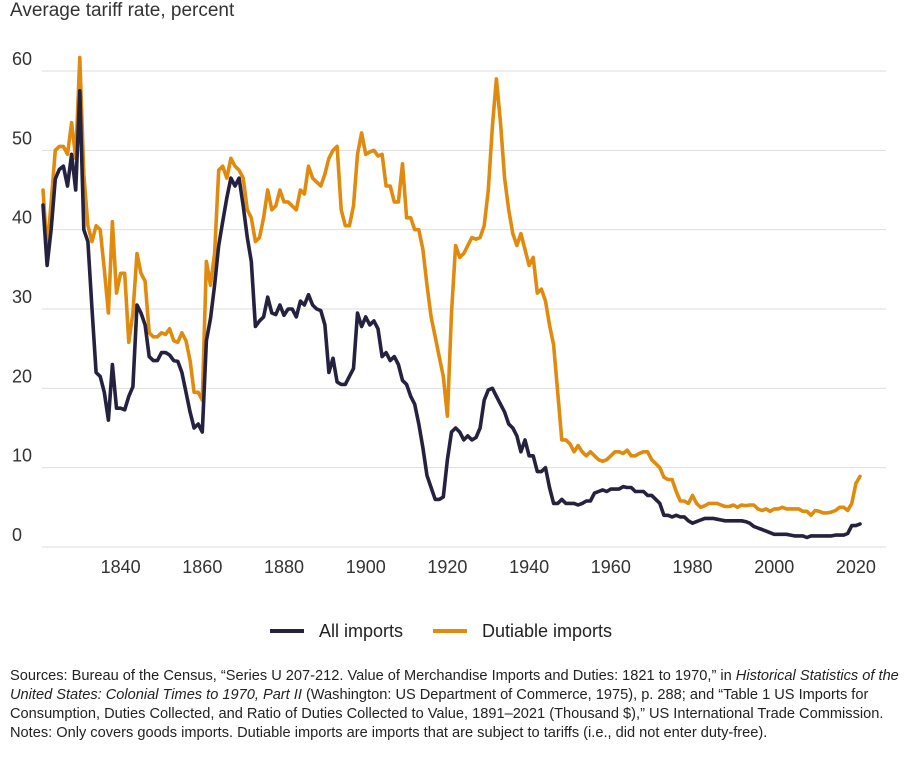 This screenshot has width=920, height=781. What do you see at coordinates (284, 567) in the screenshot?
I see `x-tick-label: 1880` at bounding box center [284, 567].